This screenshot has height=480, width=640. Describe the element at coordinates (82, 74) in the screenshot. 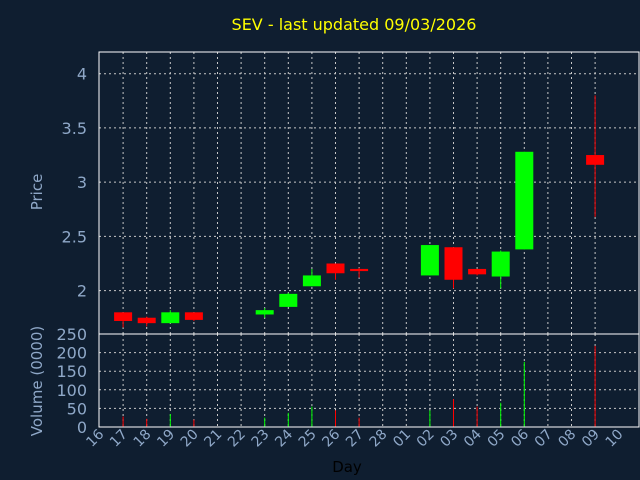

I see `price-tick-label: 4` at that location.